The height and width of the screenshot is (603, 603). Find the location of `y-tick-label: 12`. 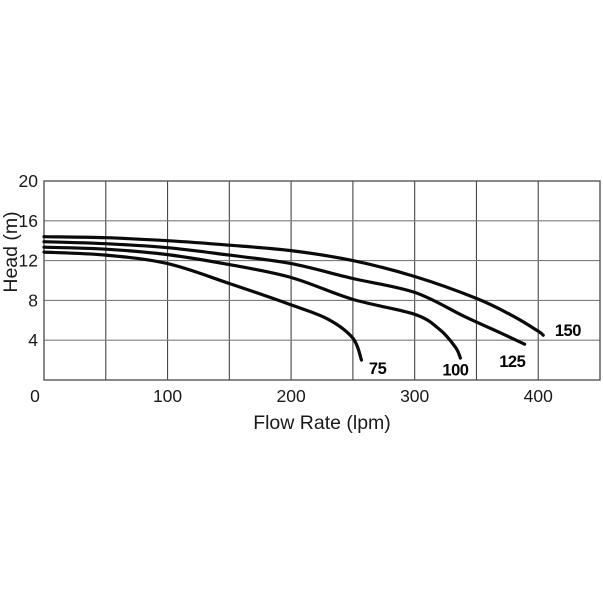

y-tick-label: 12 is located at coordinates (28, 261).